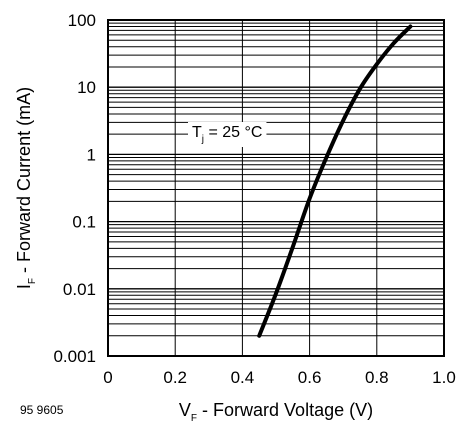 The image size is (466, 428). Describe the element at coordinates (279, 377) in the screenshot. I see `x-tick-labels: 0 0.2 0.4 0.6 0.8 1.0` at that location.